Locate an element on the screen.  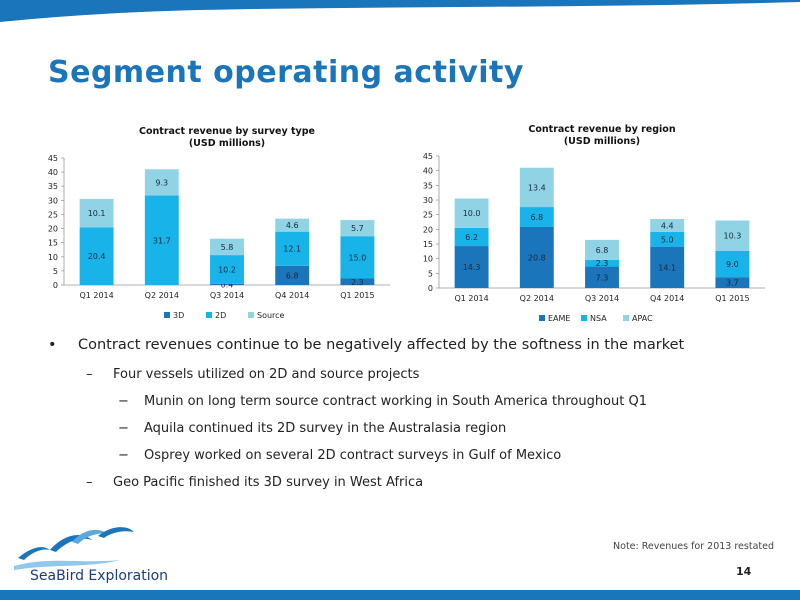
logo-text: SeaBird Exploration is located at coordinates (99, 576).